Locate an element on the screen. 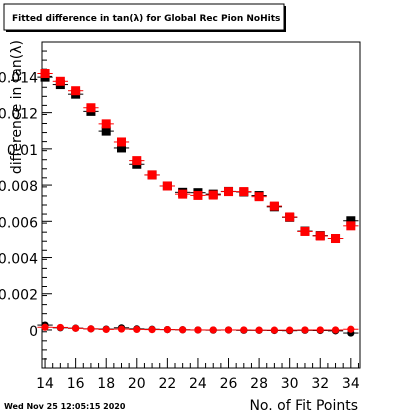  y-tick-label: 0.002 is located at coordinates (19, 296).